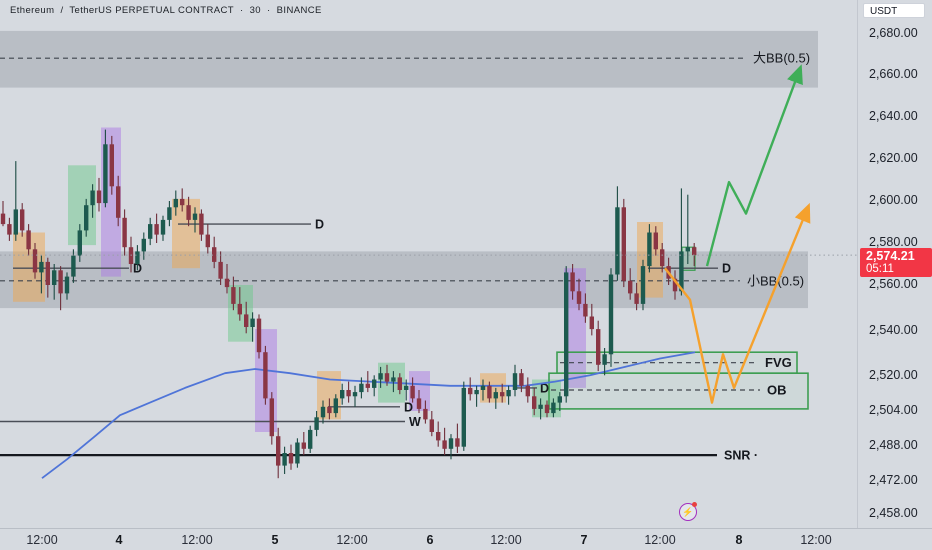 Image resolution: width=932 pixels, height=550 pixels. What do you see at coordinates (737, 303) in the screenshot?
I see `projection-arrow-orange` at bounding box center [737, 303].